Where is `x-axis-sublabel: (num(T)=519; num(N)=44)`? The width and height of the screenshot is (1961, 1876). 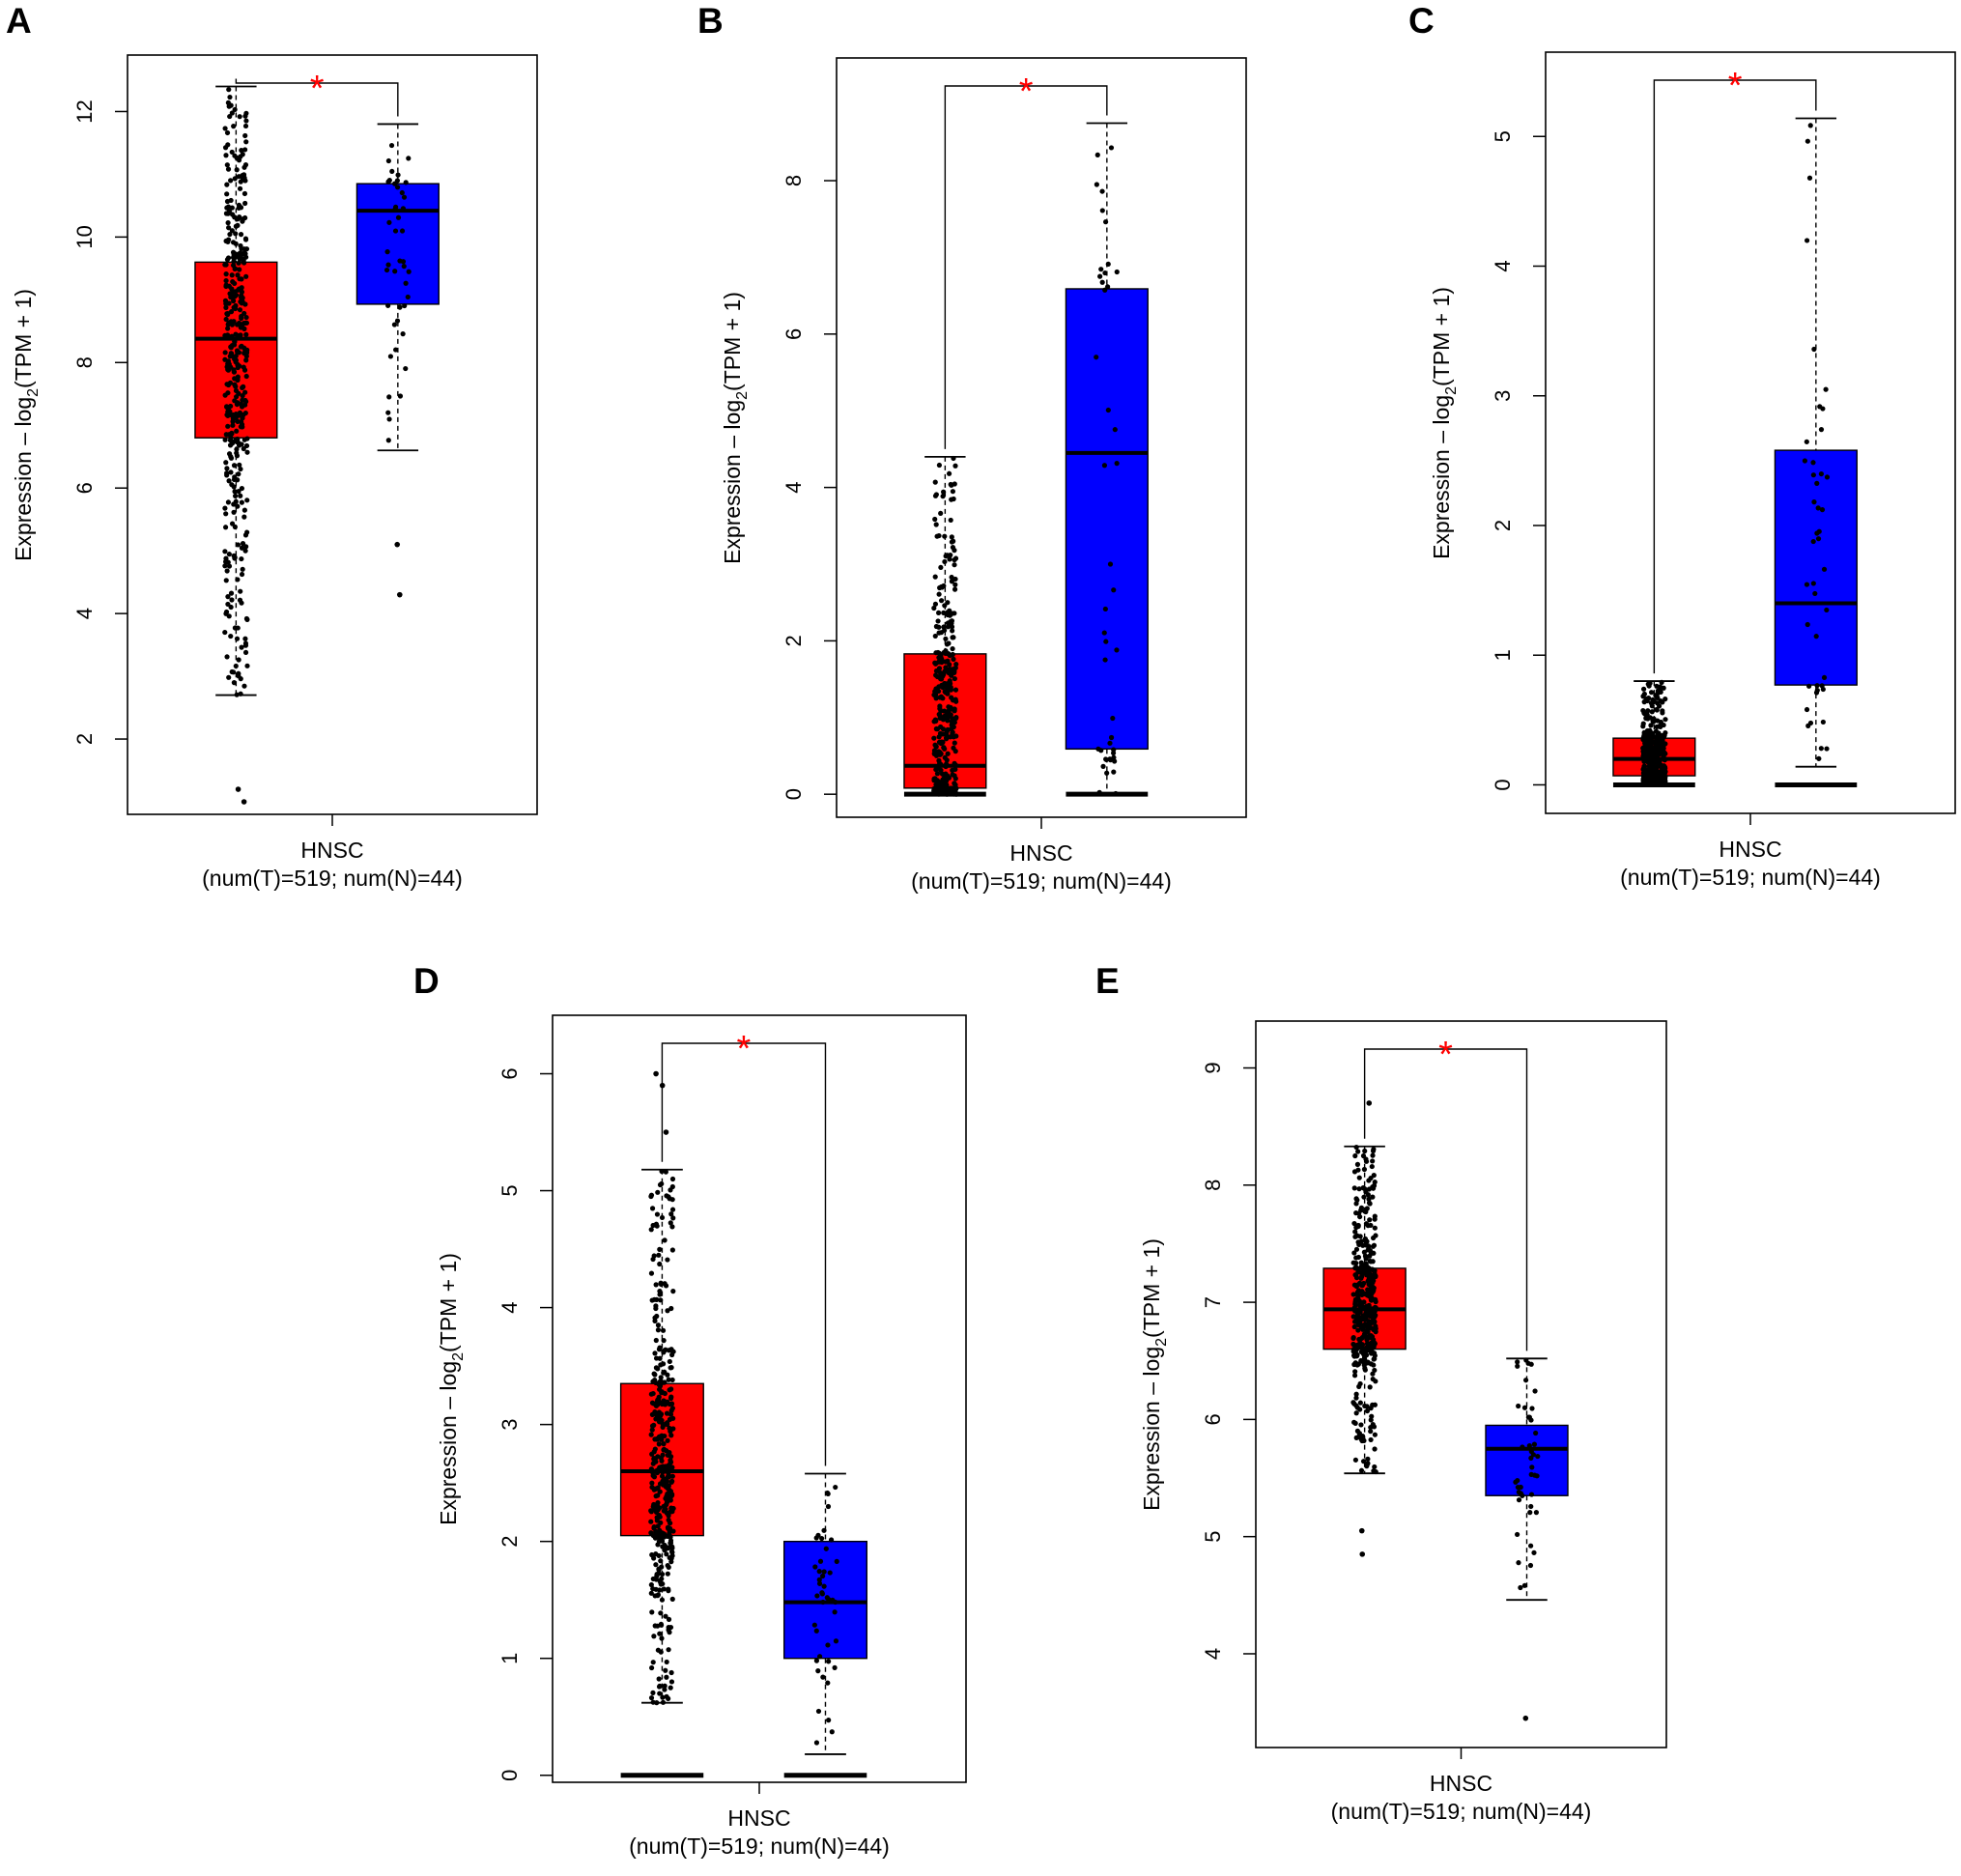
x-axis-sublabel: (num(T)=519; num(N)=44) is located at coordinates (1750, 878).